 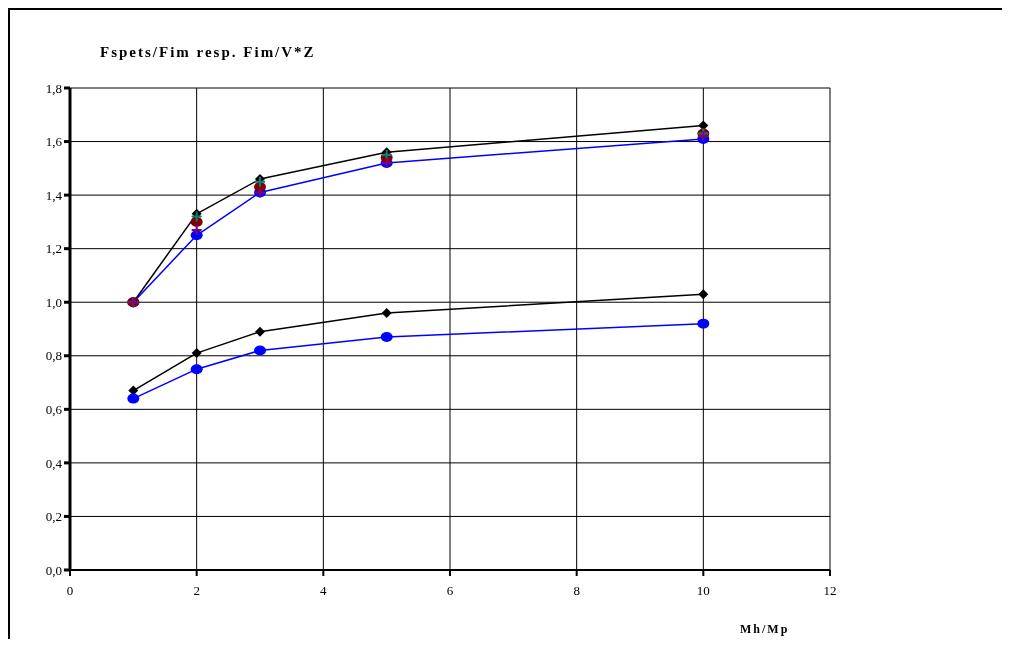 What do you see at coordinates (196, 591) in the screenshot?
I see `x-tick-label: 2` at bounding box center [196, 591].